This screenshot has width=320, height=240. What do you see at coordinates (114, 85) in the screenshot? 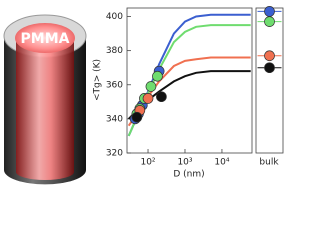
I see `y-tick-label: 360` at bounding box center [114, 85].